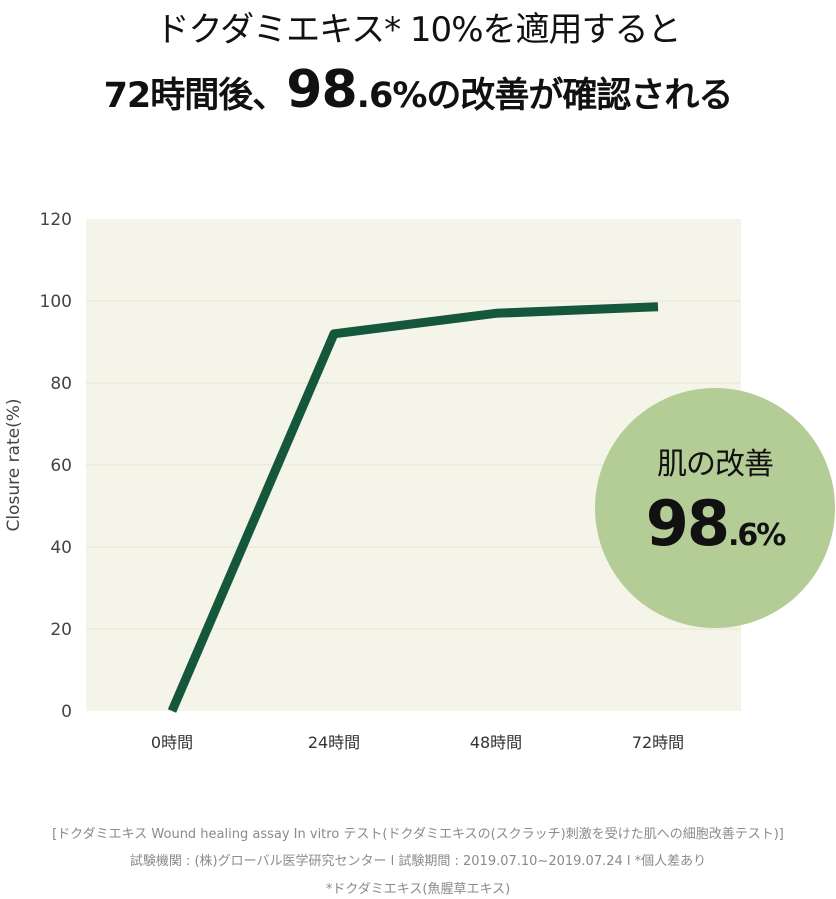 The height and width of the screenshot is (899, 836). I want to click on headline-line-1: ドクダミエキス* 10%を適用すると, so click(418, 30).